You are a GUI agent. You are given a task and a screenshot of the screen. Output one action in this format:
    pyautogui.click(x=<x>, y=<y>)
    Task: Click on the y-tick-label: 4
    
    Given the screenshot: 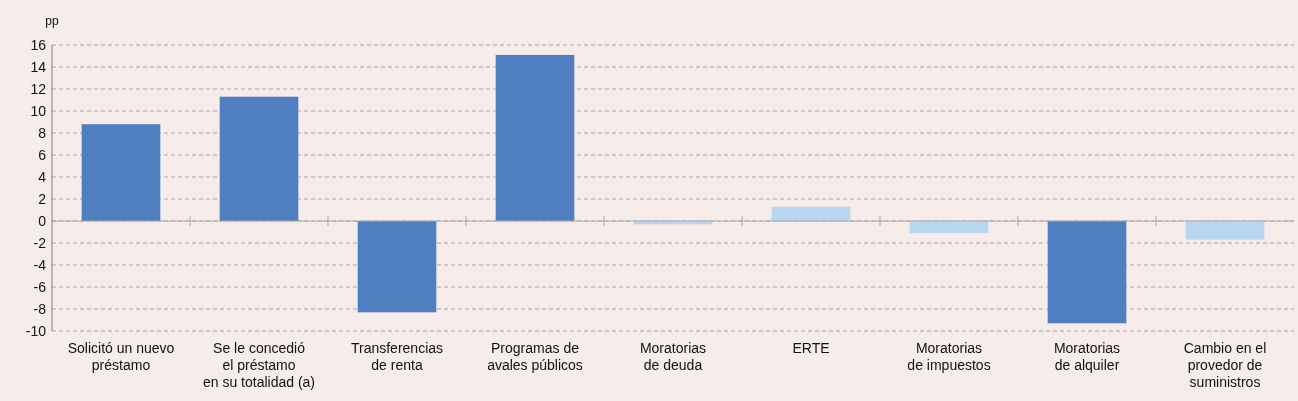 What is the action you would take?
    pyautogui.click(x=42, y=176)
    